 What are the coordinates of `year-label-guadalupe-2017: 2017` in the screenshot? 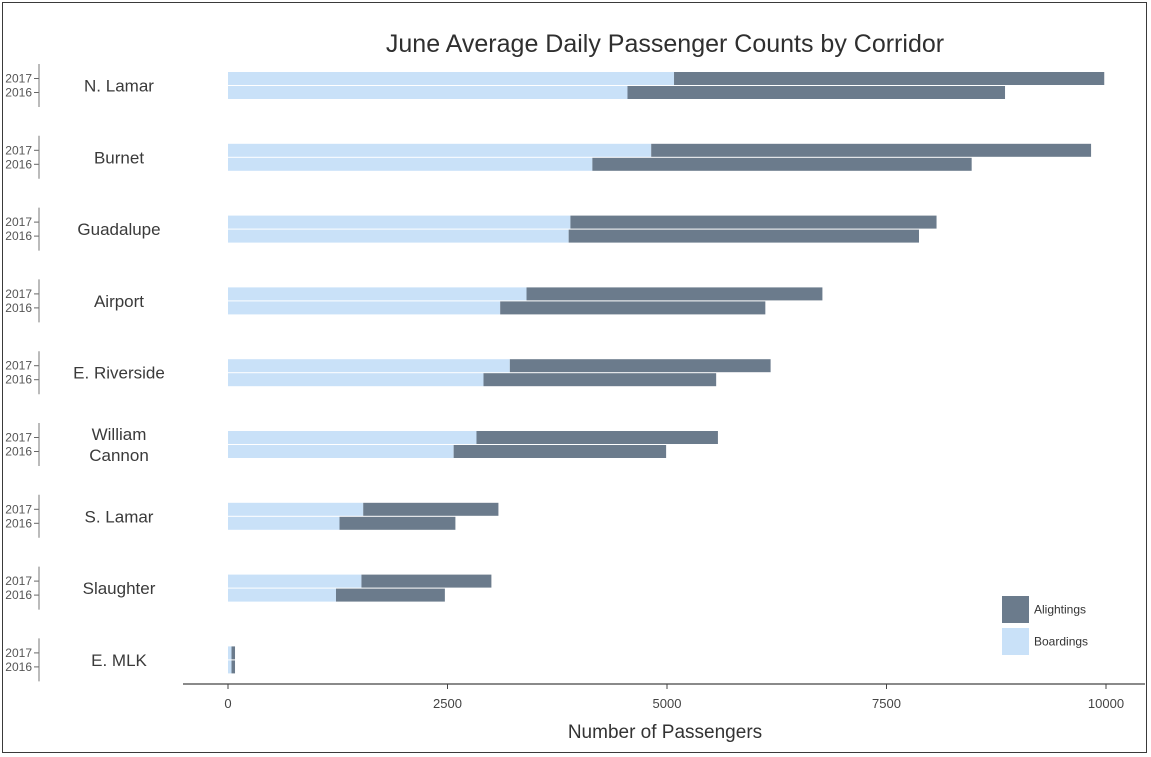 It's located at (18, 222).